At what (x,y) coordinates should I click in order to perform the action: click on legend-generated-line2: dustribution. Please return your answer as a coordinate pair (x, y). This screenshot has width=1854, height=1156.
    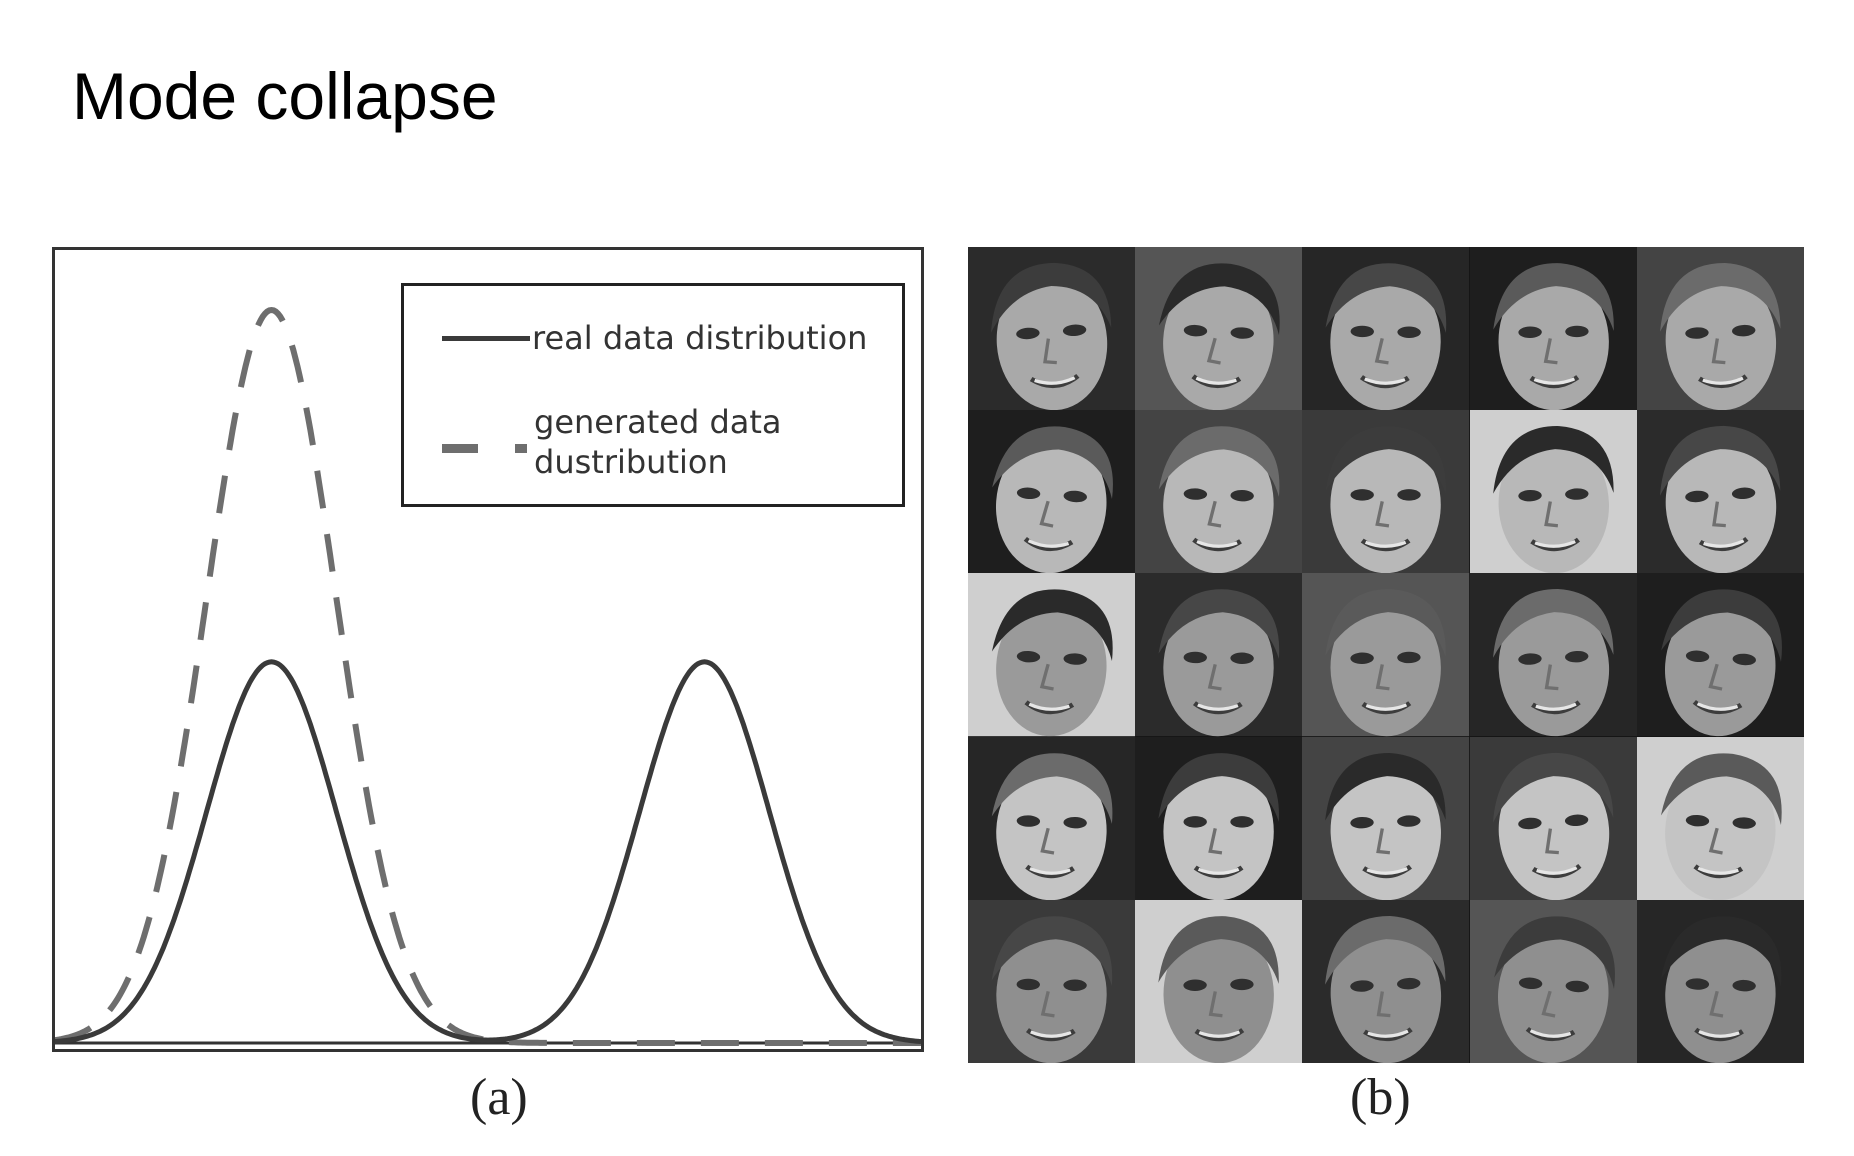
    Looking at the image, I should click on (631, 462).